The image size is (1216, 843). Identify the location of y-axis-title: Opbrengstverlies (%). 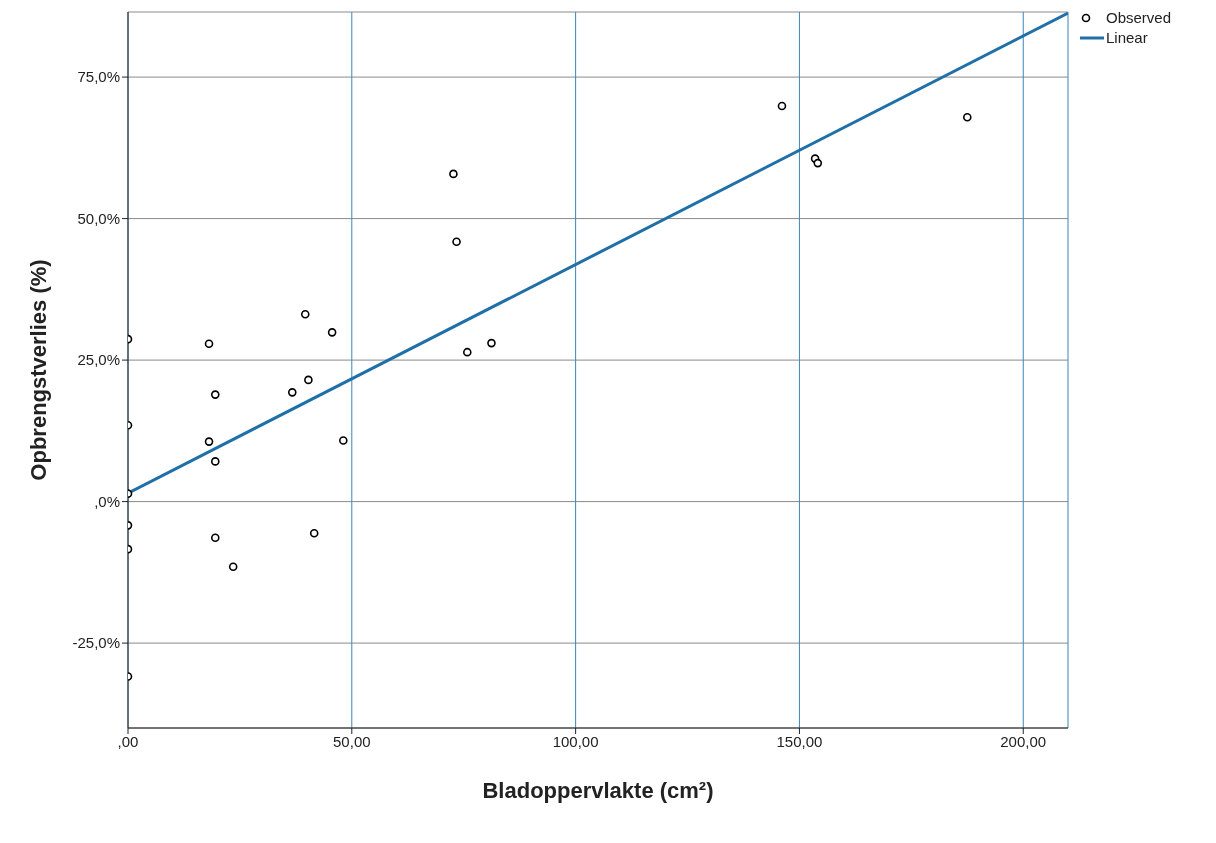
(38, 370).